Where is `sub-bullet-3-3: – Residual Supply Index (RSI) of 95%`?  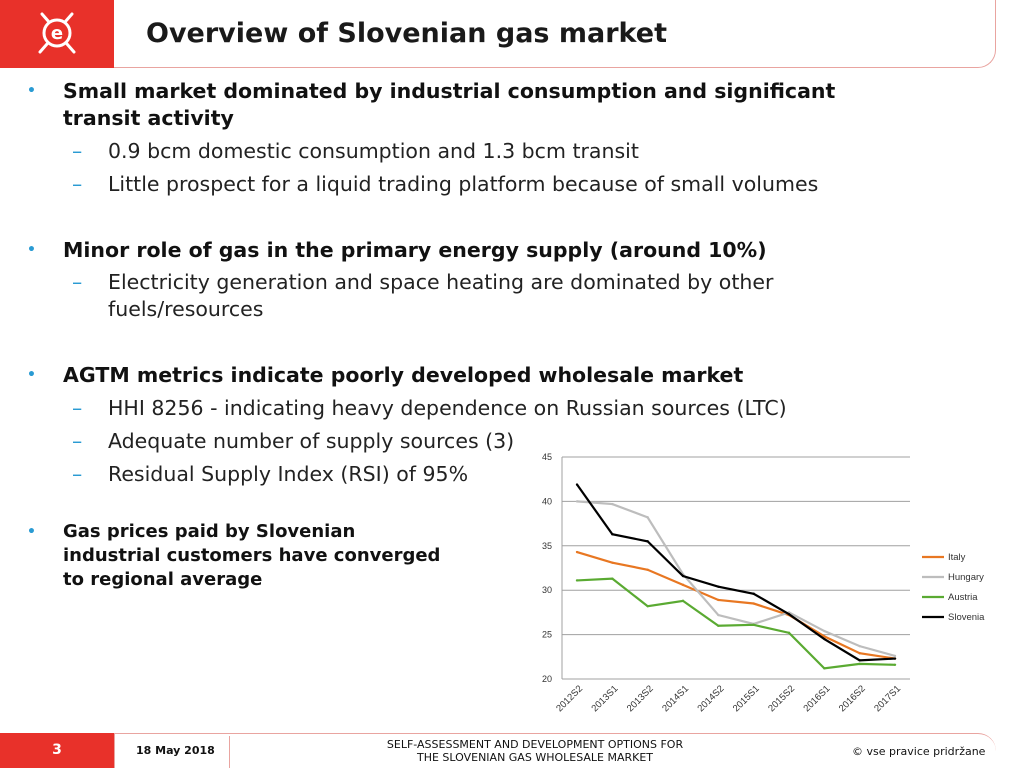 sub-bullet-3-3: – Residual Supply Index (RSI) of 95% is located at coordinates (270, 474).